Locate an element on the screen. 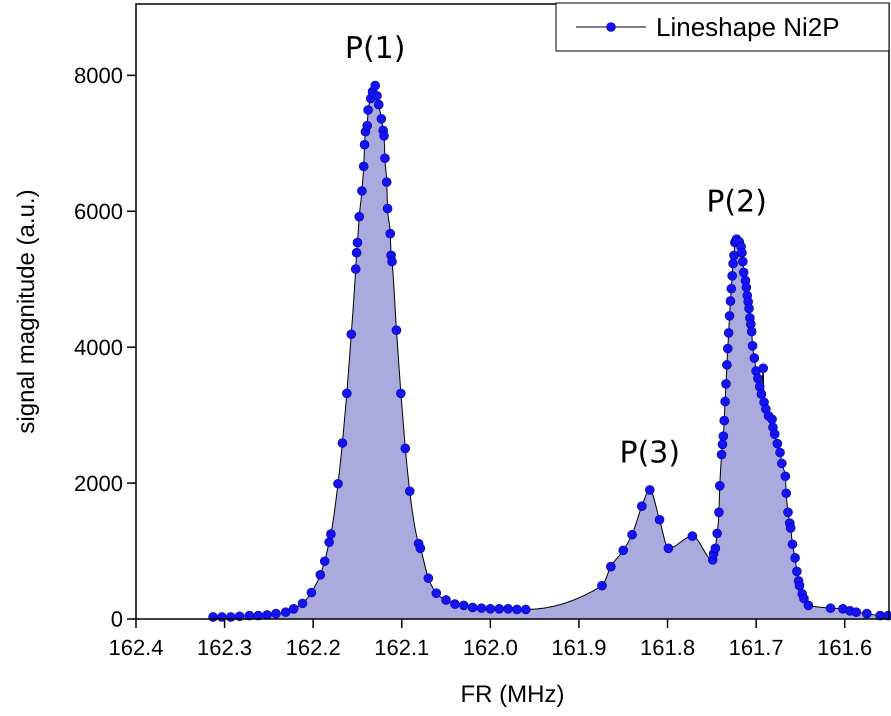  x-tick-label: 161.6 is located at coordinates (844, 647).